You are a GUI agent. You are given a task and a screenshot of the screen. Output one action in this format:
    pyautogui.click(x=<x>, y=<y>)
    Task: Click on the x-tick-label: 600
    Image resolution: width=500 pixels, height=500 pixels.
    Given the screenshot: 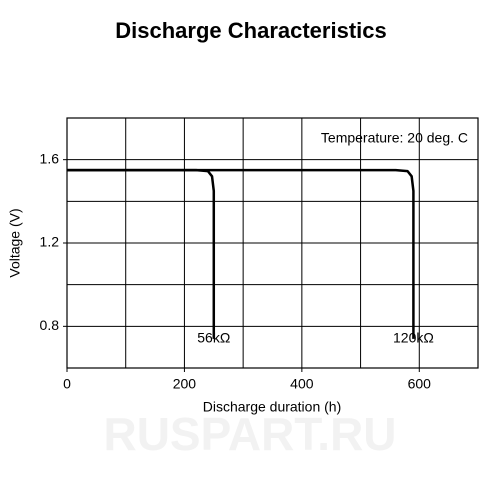 What is the action you would take?
    pyautogui.click(x=420, y=384)
    